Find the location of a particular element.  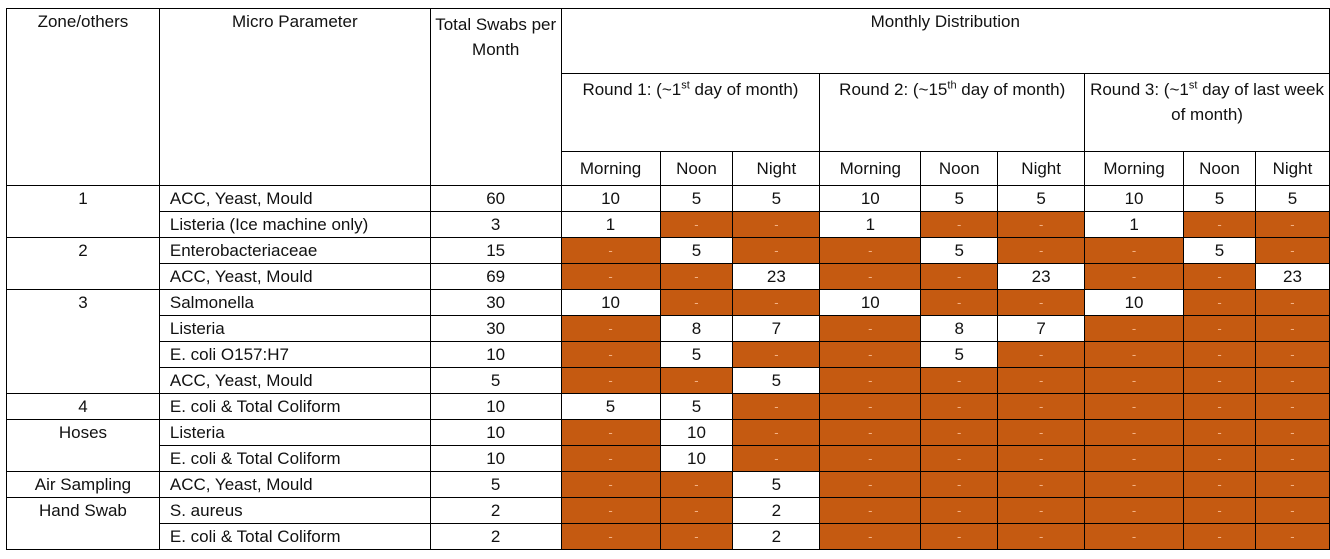

zone-label: Air Sampling is located at coordinates (83, 484).